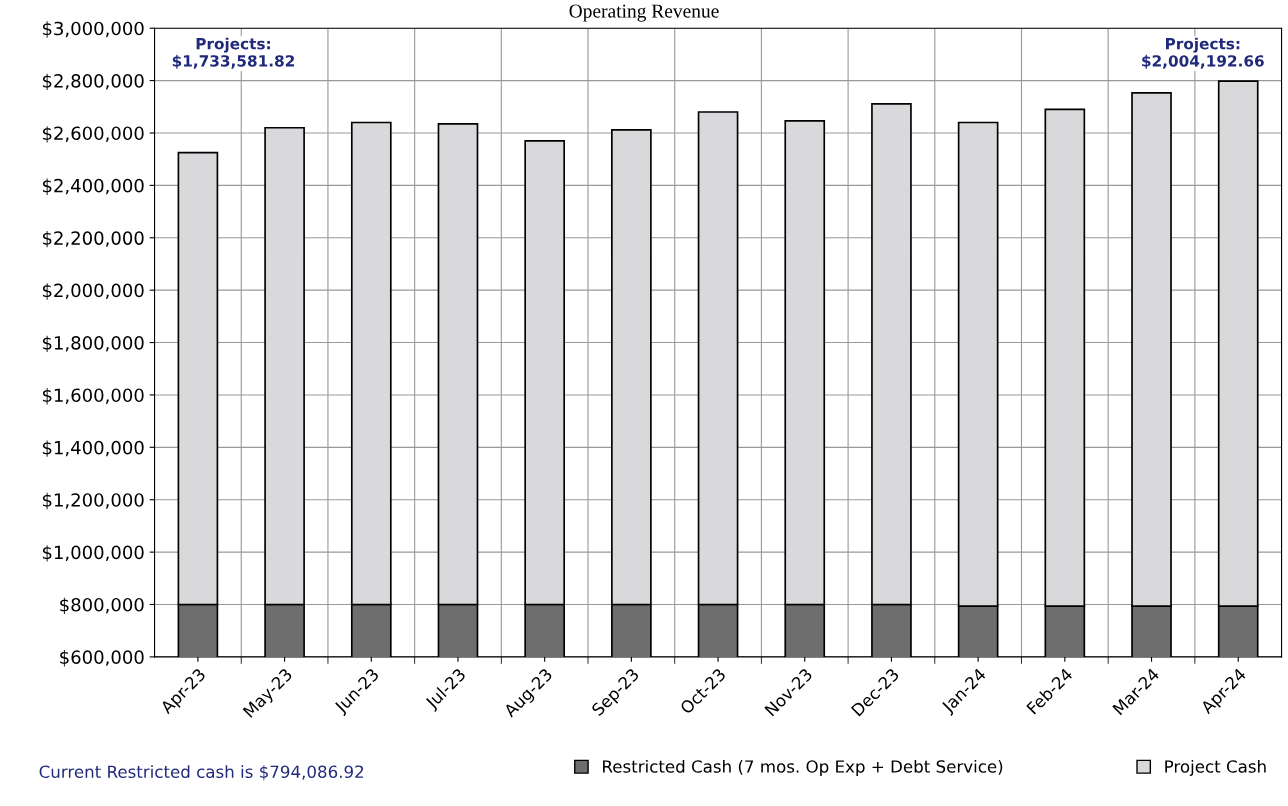 The image size is (1288, 806). What do you see at coordinates (93, 396) in the screenshot?
I see `y-tick-label: $1,600,000` at bounding box center [93, 396].